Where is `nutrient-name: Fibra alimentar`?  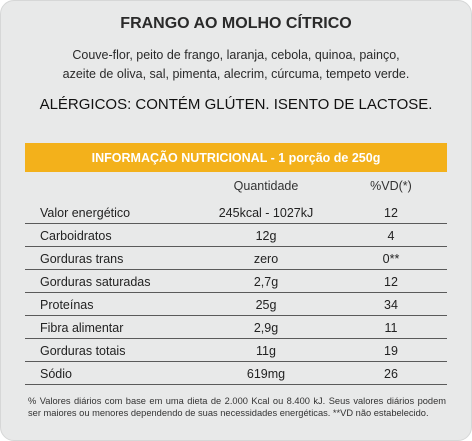
nutrient-name: Fibra alimentar is located at coordinates (82, 328).